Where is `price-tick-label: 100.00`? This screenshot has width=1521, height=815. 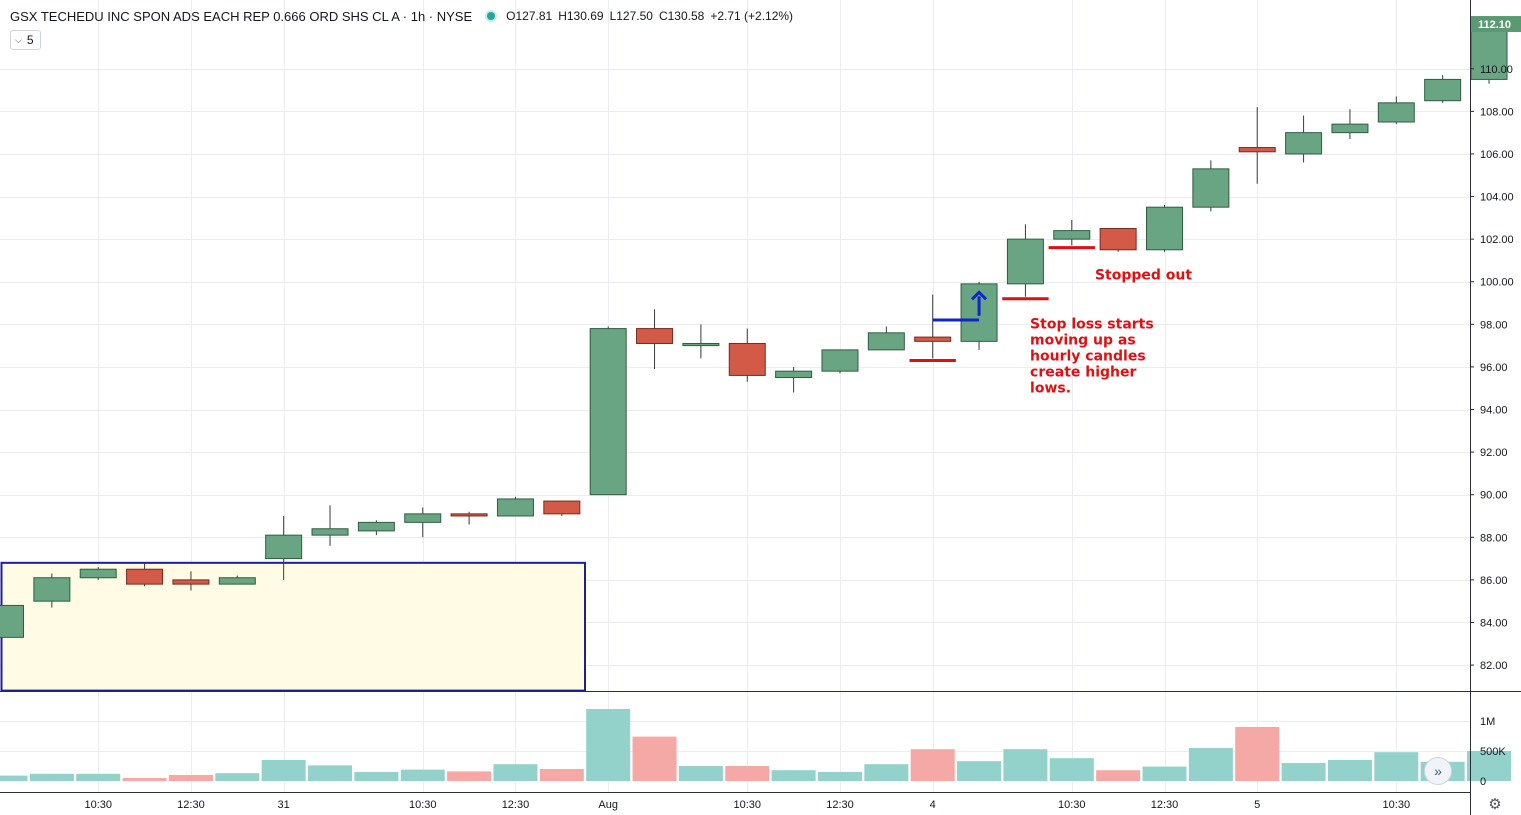
price-tick-label: 100.00 is located at coordinates (1497, 283).